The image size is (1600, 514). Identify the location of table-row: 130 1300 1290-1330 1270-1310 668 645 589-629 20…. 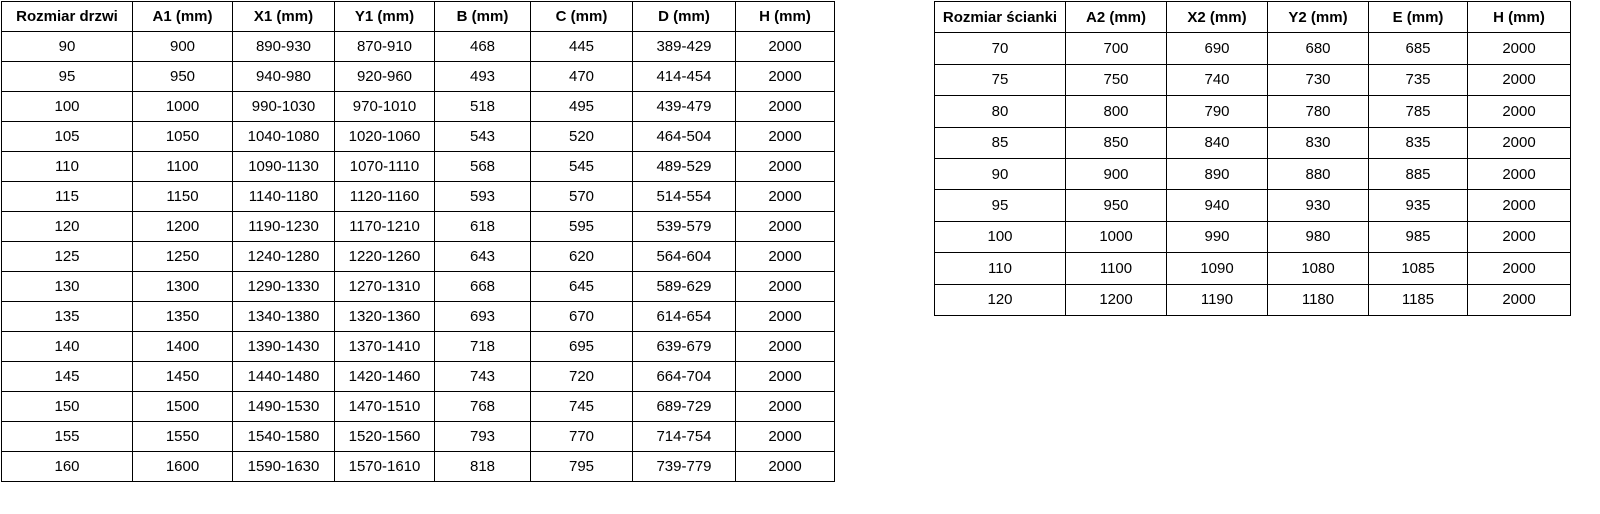
(418, 286).